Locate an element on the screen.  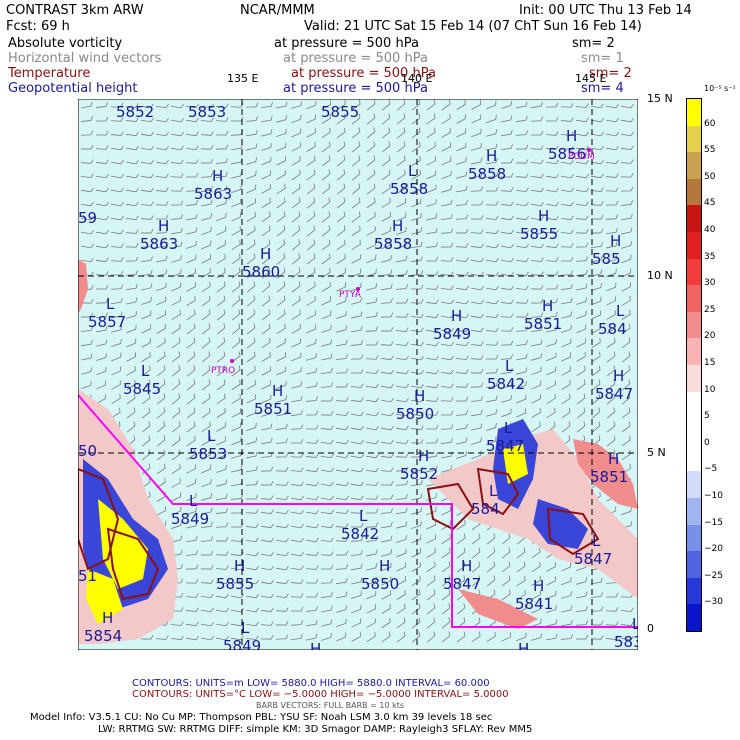
height-value: 5847 is located at coordinates (462, 584).